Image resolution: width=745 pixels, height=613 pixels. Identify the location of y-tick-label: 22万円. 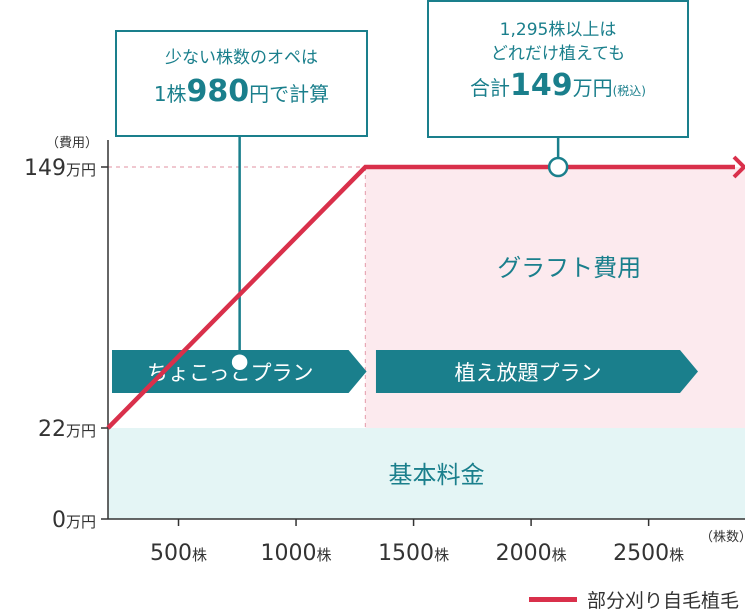
(67, 429).